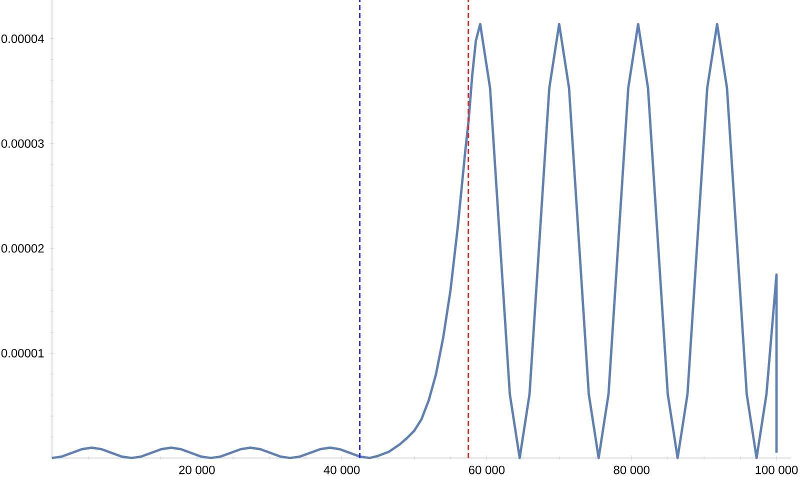 The height and width of the screenshot is (481, 800). What do you see at coordinates (22, 353) in the screenshot?
I see `y-tick-label: 0.00001` at bounding box center [22, 353].